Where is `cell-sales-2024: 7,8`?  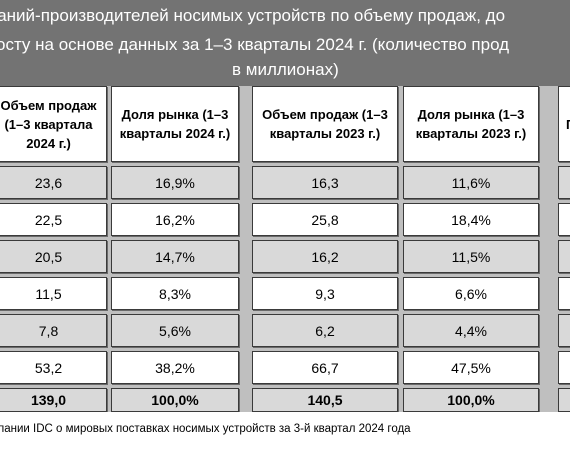 cell-sales-2024: 7,8 is located at coordinates (53, 330).